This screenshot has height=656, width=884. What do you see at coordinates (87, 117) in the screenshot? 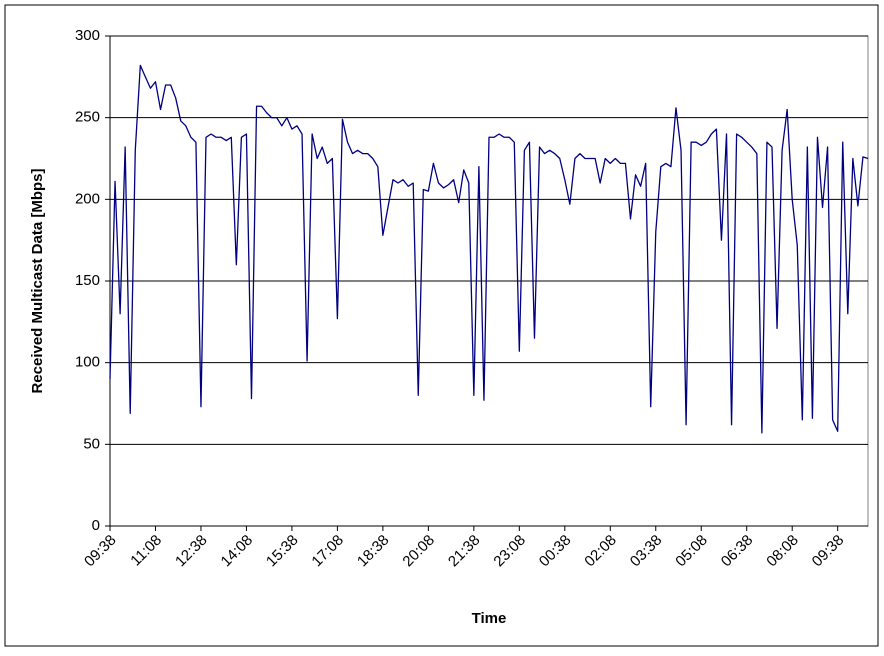
I see `y-tick-label: 250` at bounding box center [87, 117].